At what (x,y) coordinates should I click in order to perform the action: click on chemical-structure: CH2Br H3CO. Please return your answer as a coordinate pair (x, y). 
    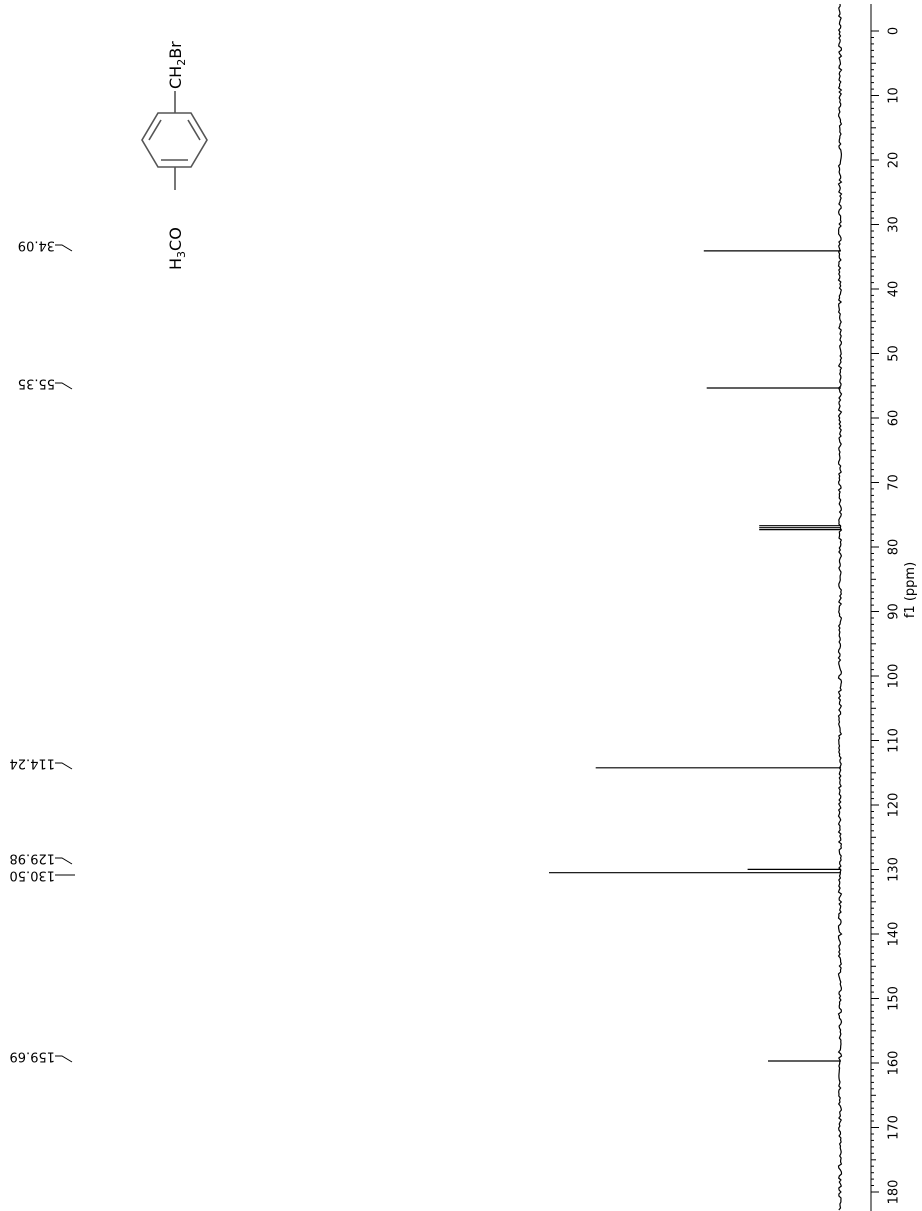
    Looking at the image, I should click on (174, 155).